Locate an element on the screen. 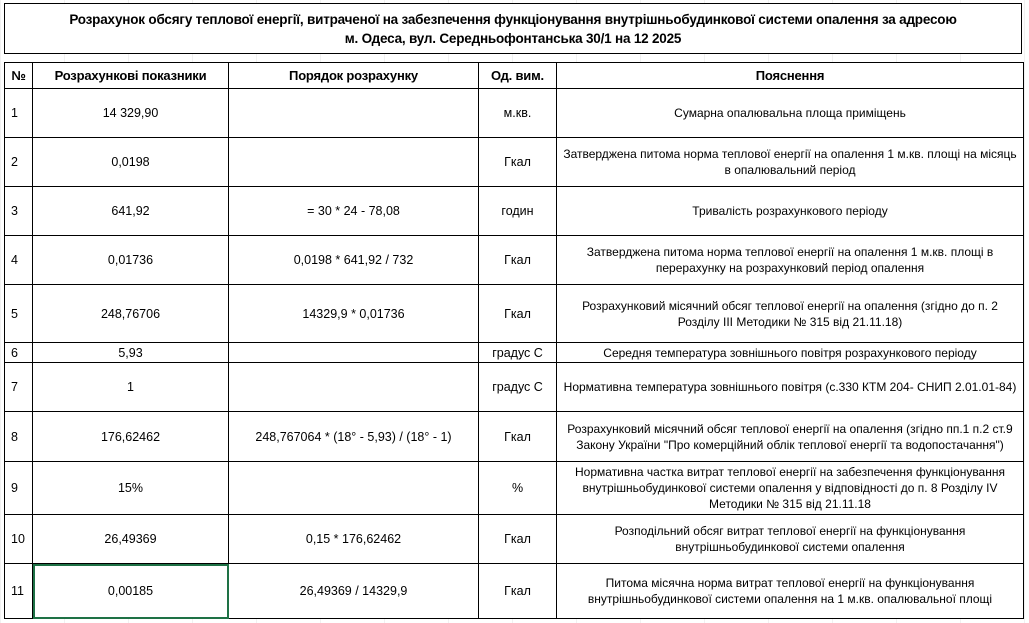 The height and width of the screenshot is (623, 1029). cell-formula: 248,767064 * (18° - 5,93) / (18° - 1) is located at coordinates (353, 436).